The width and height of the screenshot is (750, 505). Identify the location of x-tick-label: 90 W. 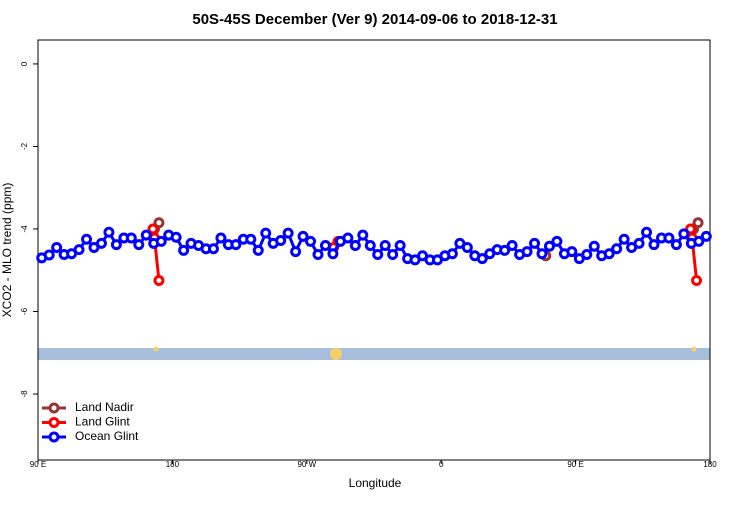
(306, 464).